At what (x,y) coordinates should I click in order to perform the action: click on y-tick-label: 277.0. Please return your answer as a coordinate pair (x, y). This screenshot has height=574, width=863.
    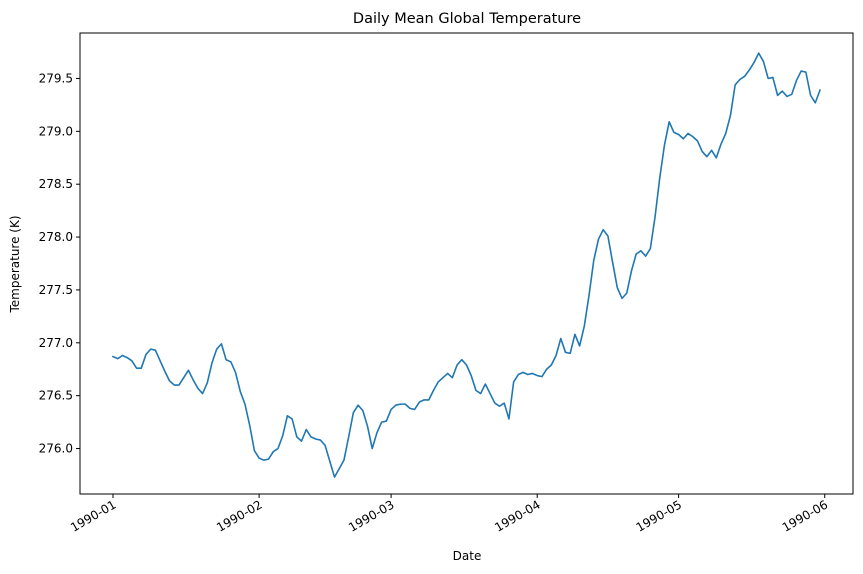
    Looking at the image, I should click on (56, 343).